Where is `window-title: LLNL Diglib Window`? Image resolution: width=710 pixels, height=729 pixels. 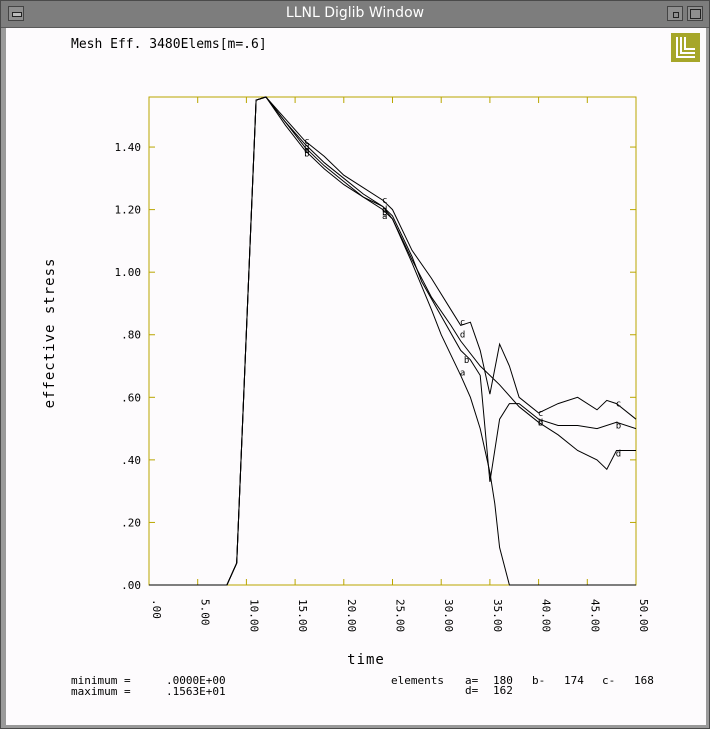
window-title: LLNL Diglib Window is located at coordinates (355, 13).